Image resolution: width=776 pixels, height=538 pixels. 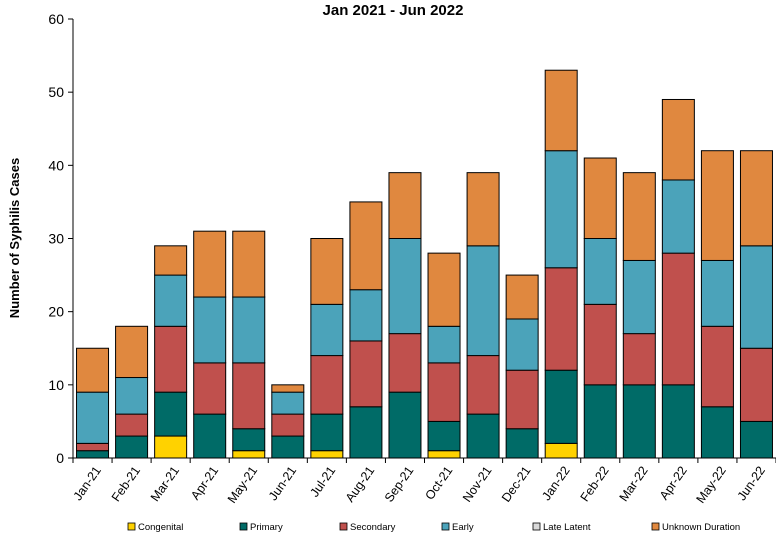 I want to click on x-tick-label: Jun-21, so click(x=282, y=483).